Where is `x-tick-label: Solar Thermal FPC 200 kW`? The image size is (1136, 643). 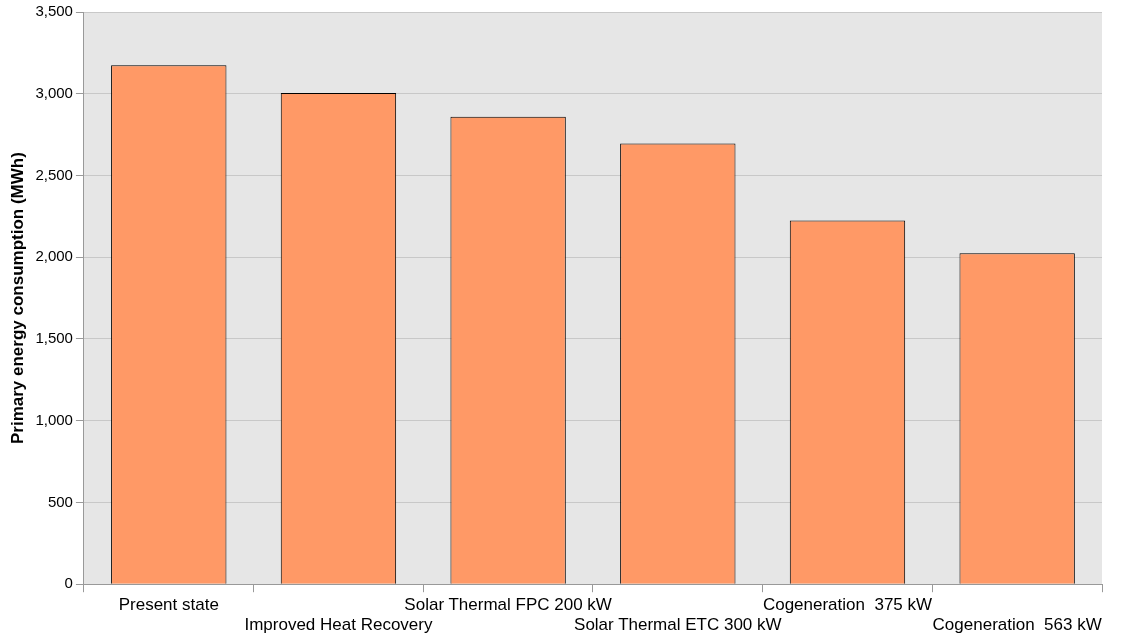
x-tick-label: Solar Thermal FPC 200 kW is located at coordinates (508, 605).